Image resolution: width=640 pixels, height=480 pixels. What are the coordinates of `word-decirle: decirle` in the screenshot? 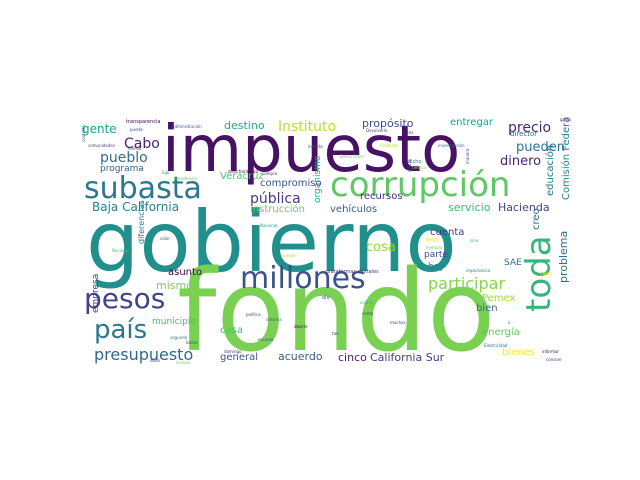 It's located at (301, 326).